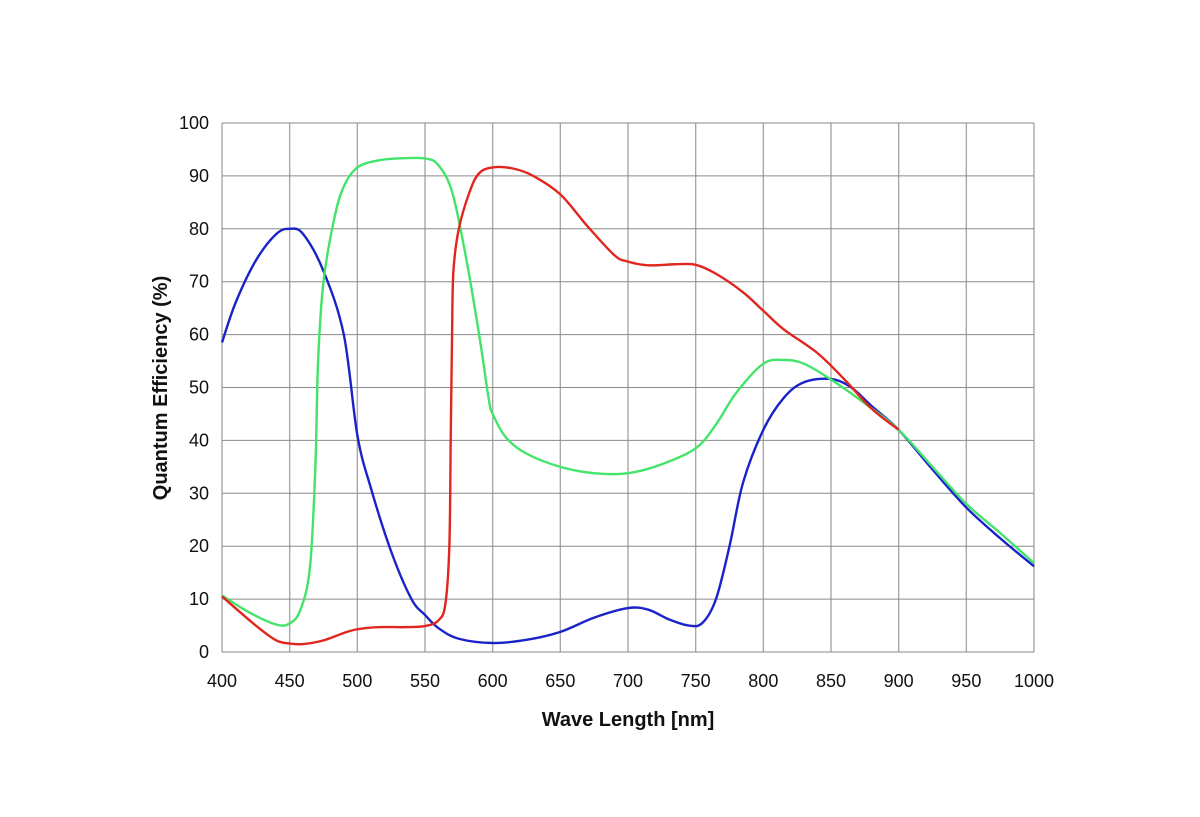 The image size is (1200, 817). I want to click on y-tick-labels: 0 10 20 30 40 50 60 70 80 90 100, so click(194, 387).